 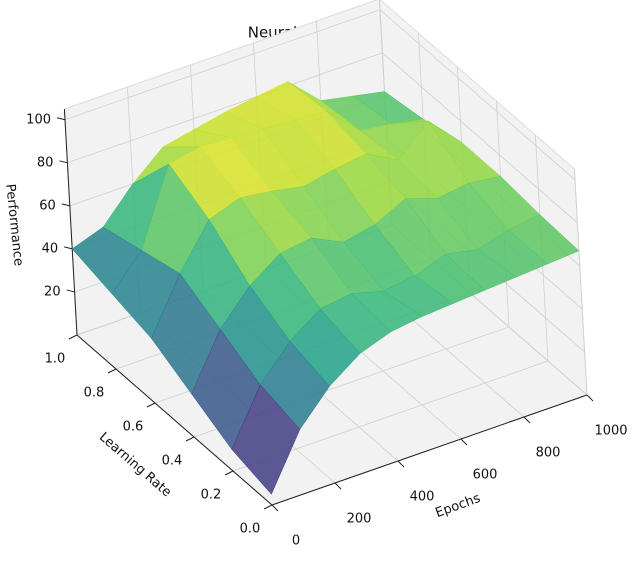 I want to click on z-tick-label: 100, so click(x=38, y=119).